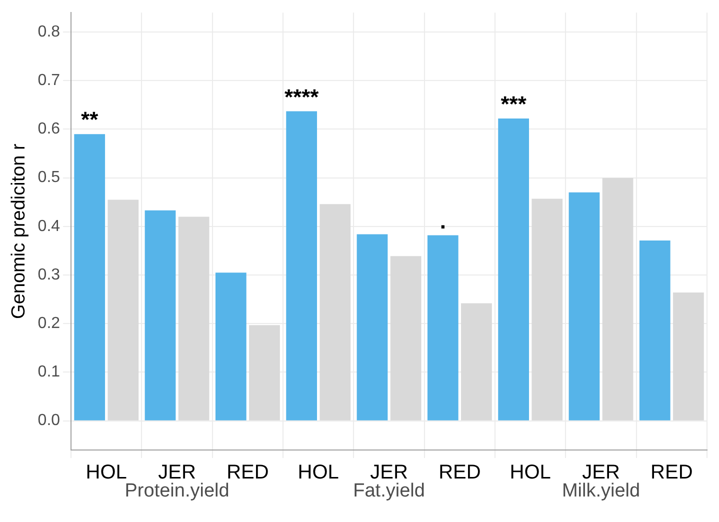 The height and width of the screenshot is (522, 719). I want to click on y-tick-label: 0.4, so click(49, 226).